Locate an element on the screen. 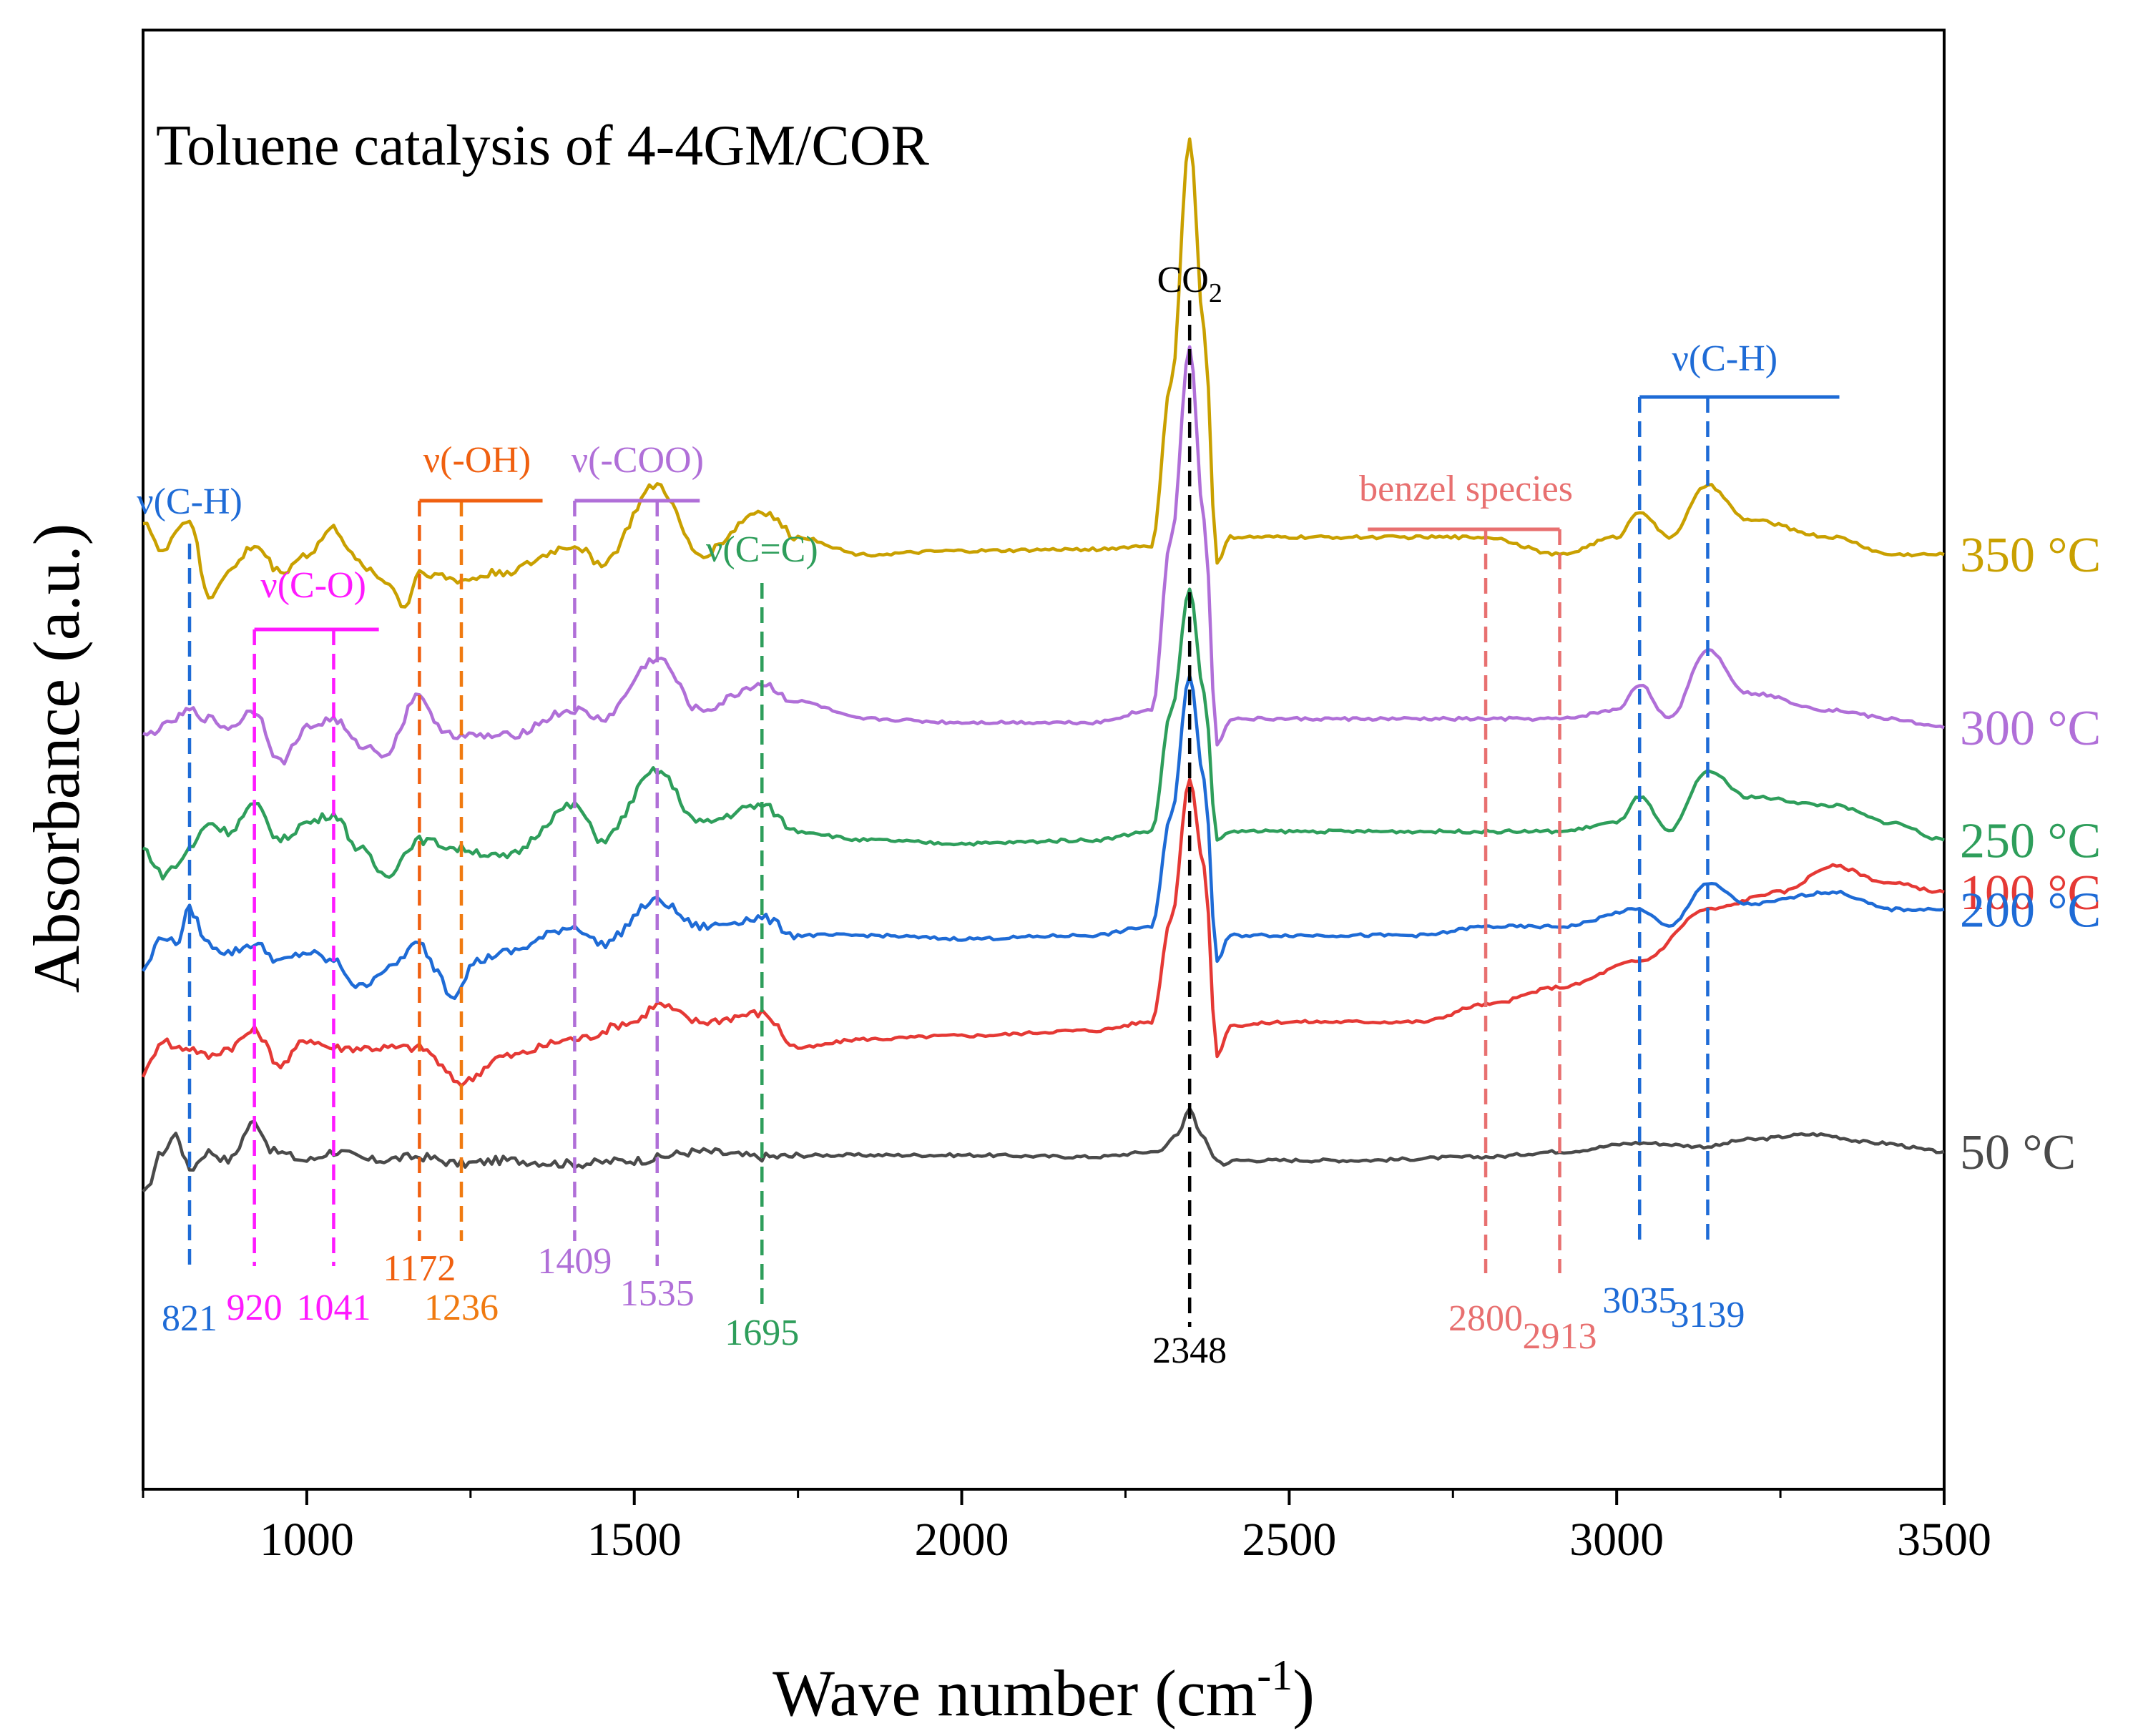 The width and height of the screenshot is (2148, 1736). band-group-label: ν(C-O) is located at coordinates (313, 585).